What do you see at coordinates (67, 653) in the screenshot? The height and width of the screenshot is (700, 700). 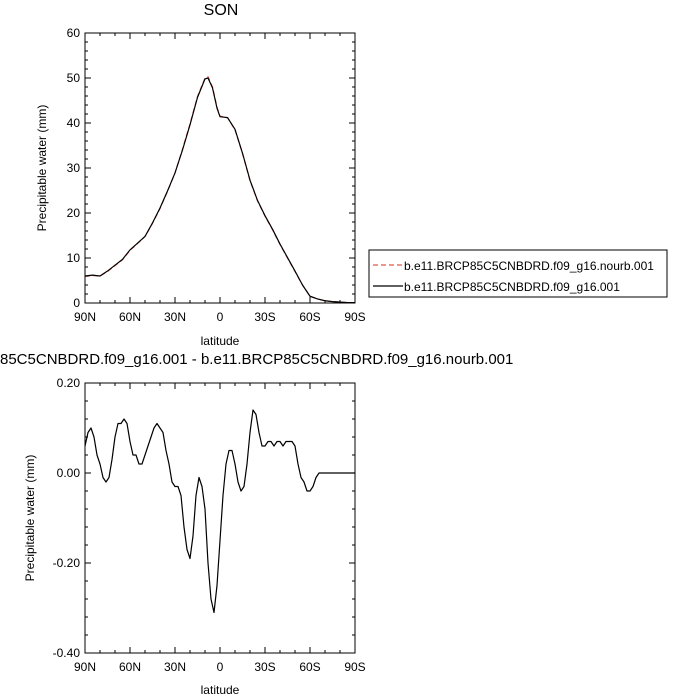 I see `bottom-y-tick-label: -0.40` at bounding box center [67, 653].